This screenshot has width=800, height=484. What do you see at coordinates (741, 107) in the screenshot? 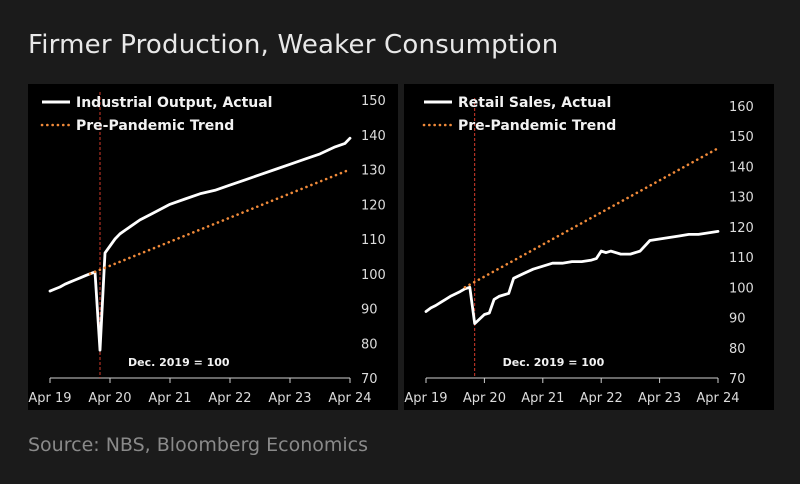
I see `y-tick-label: 160` at bounding box center [741, 107].